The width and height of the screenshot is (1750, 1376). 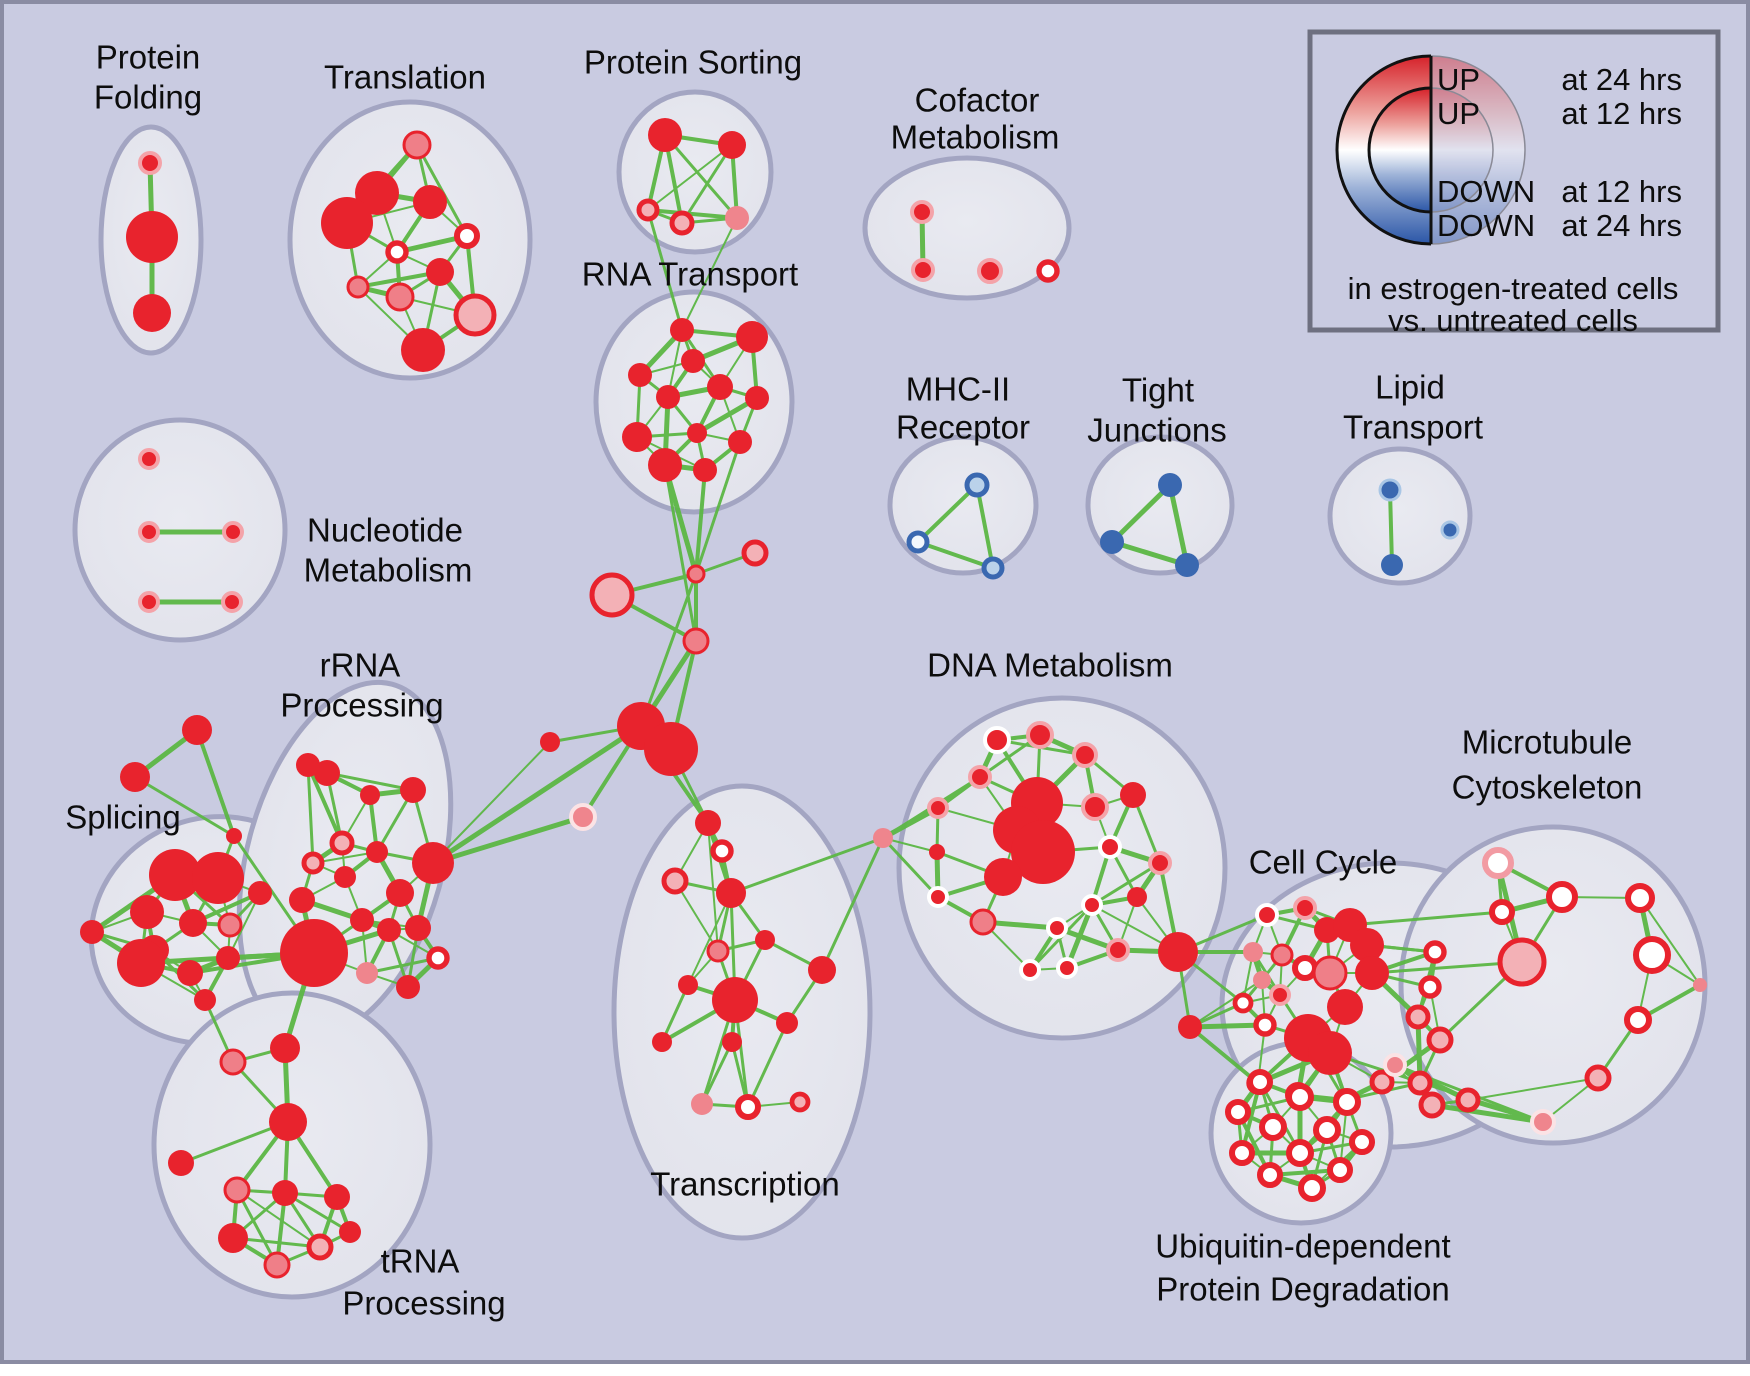 What do you see at coordinates (1303, 1289) in the screenshot?
I see `cluster-label-ubiquitin: Protein Degradation` at bounding box center [1303, 1289].